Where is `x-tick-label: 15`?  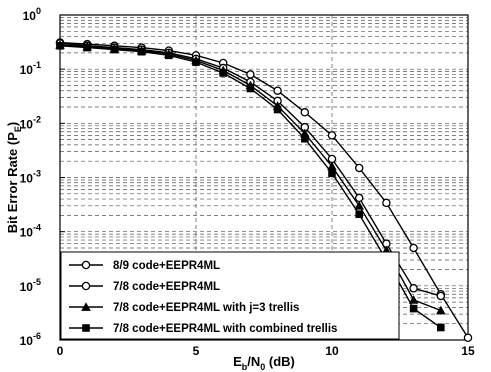
x-tick-label: 15 is located at coordinates (468, 351).